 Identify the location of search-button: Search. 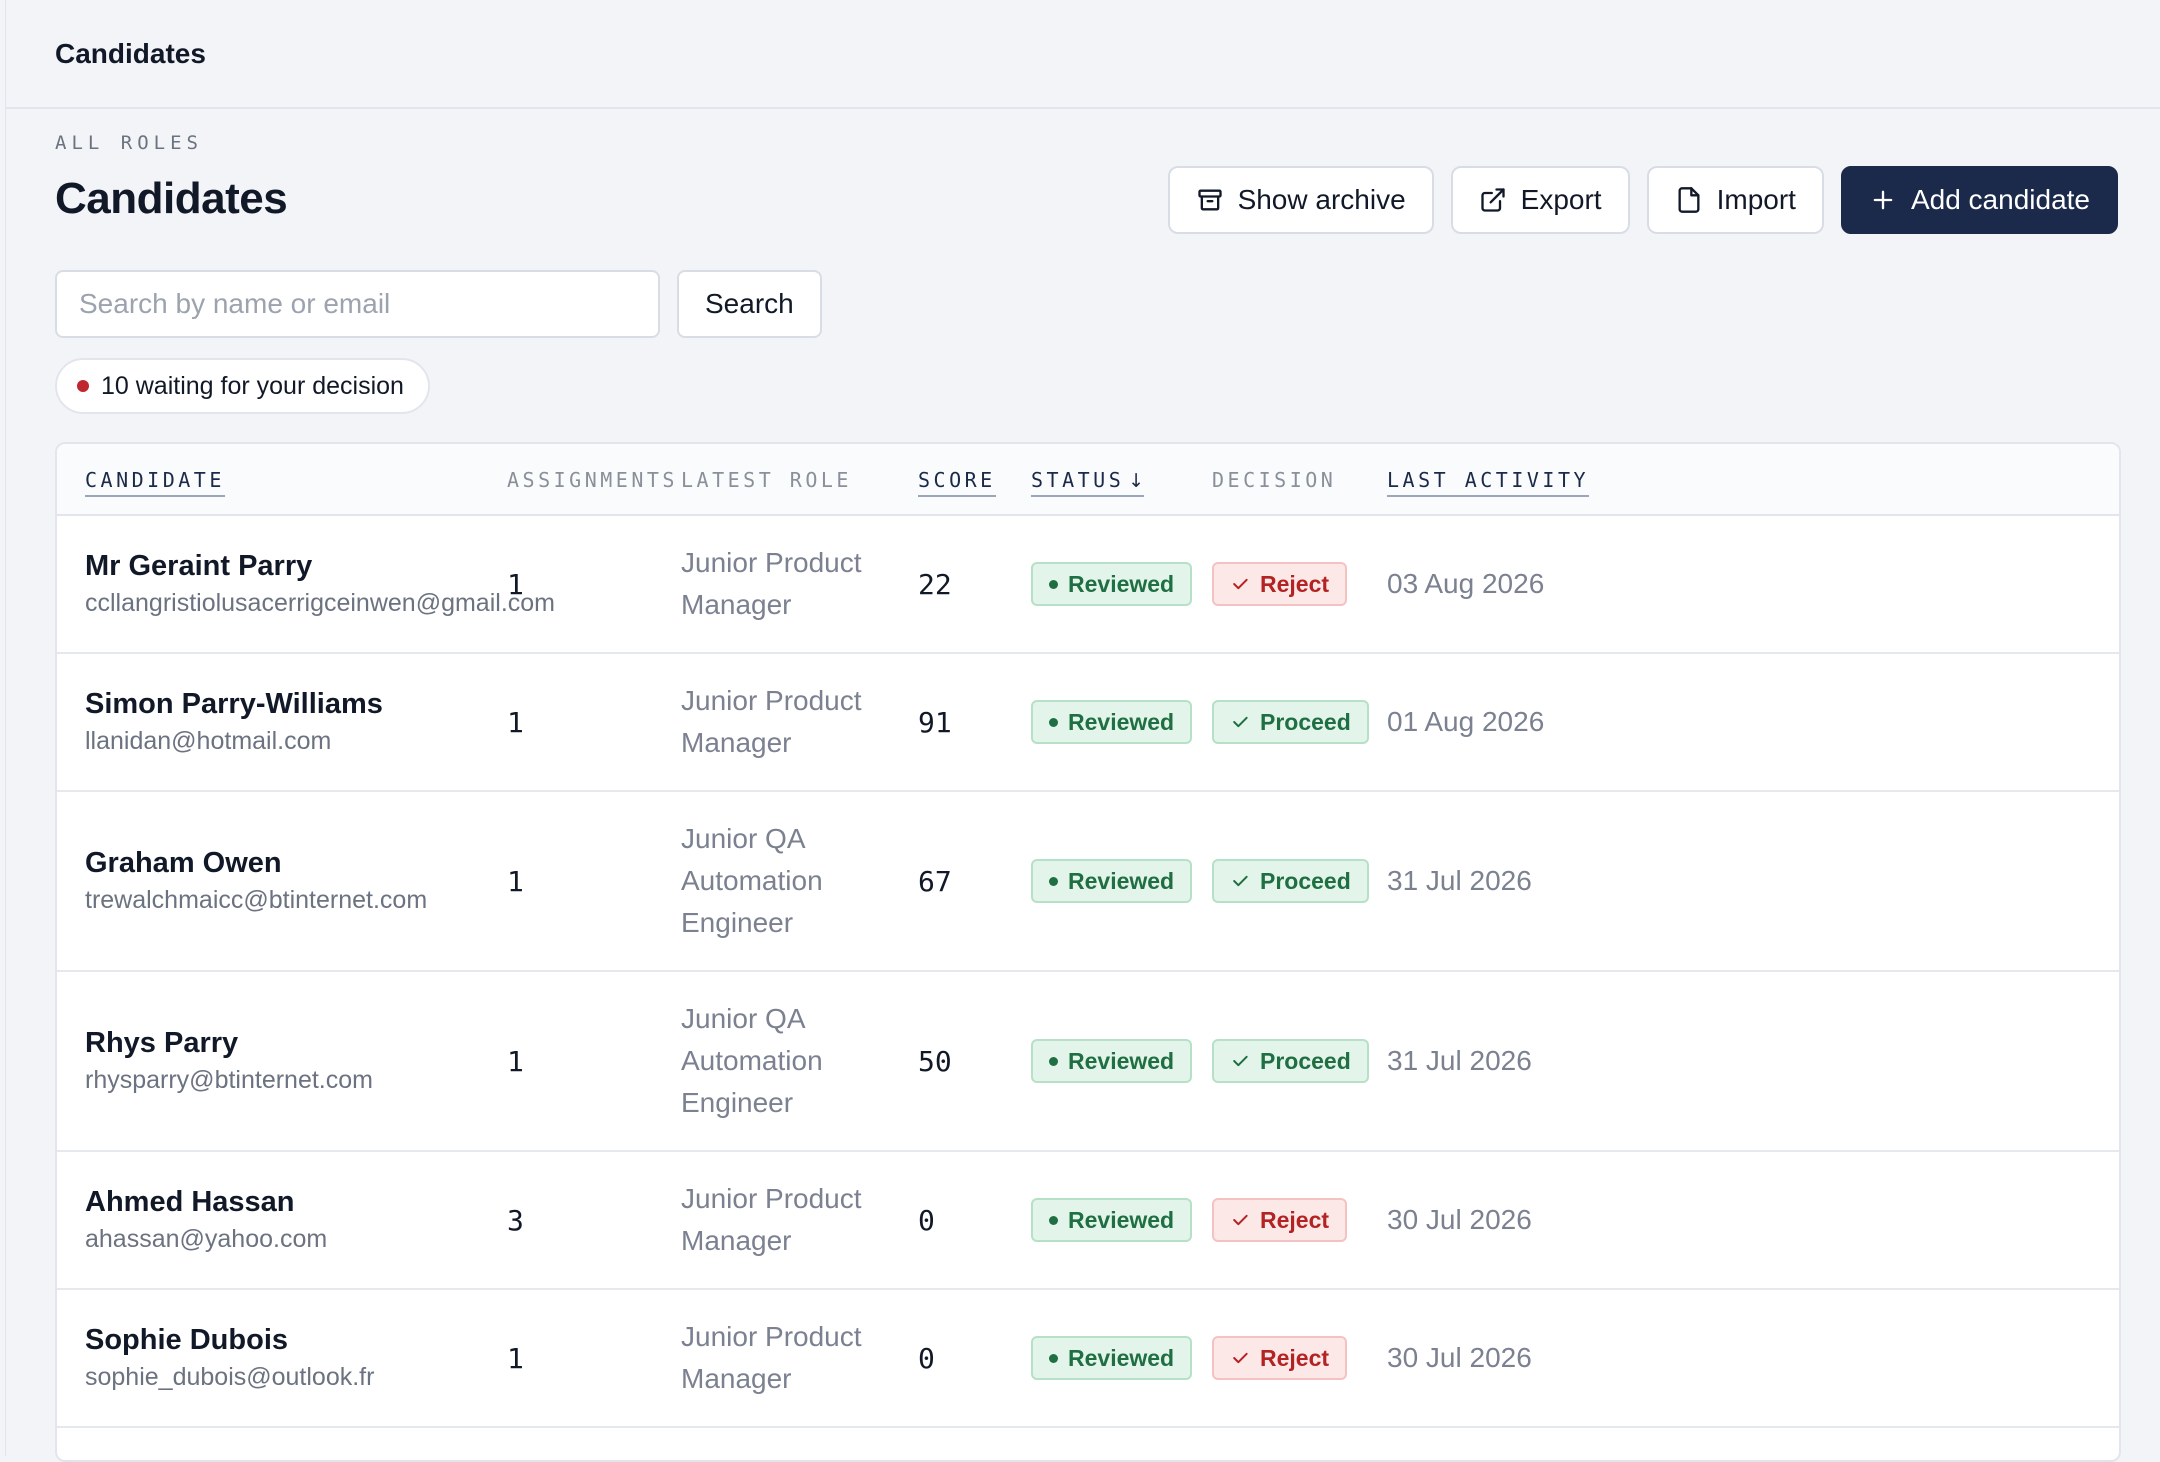
(749, 304).